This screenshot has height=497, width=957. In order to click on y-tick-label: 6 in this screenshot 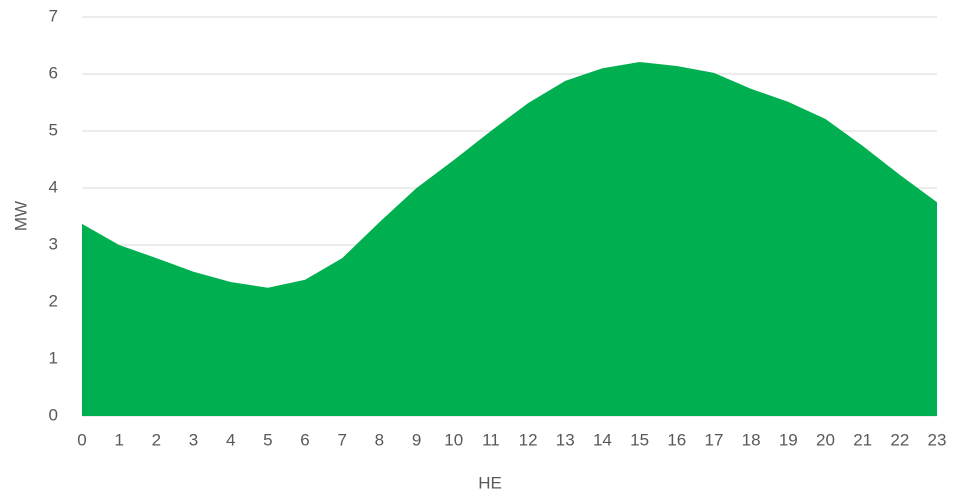, I will do `click(53, 72)`.